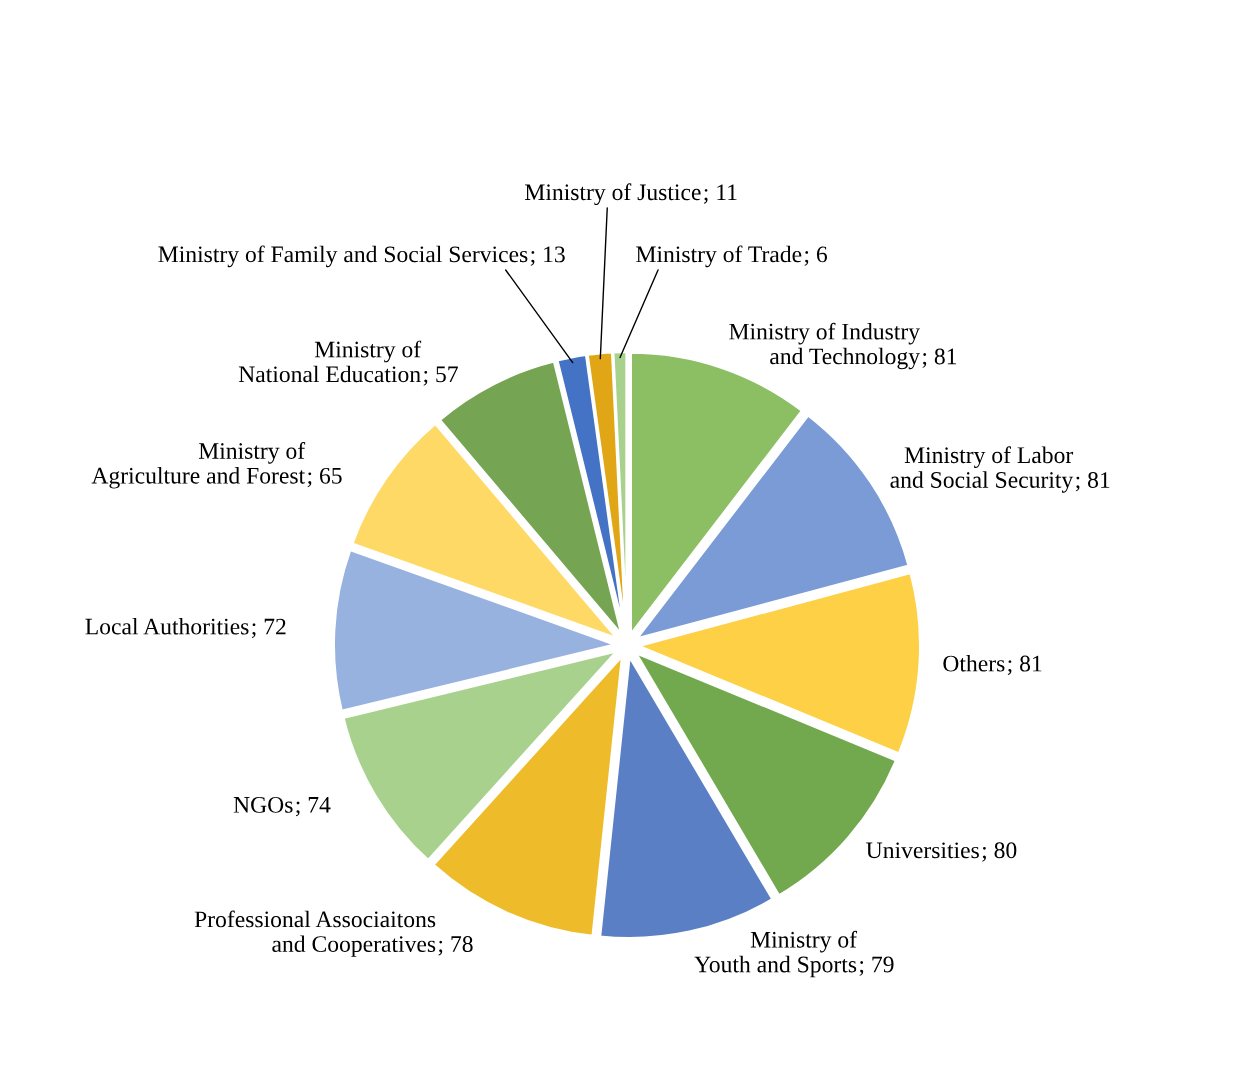  What do you see at coordinates (198, 465) in the screenshot?
I see `slice-label: Ministry of Agriculture and Forest` at bounding box center [198, 465].